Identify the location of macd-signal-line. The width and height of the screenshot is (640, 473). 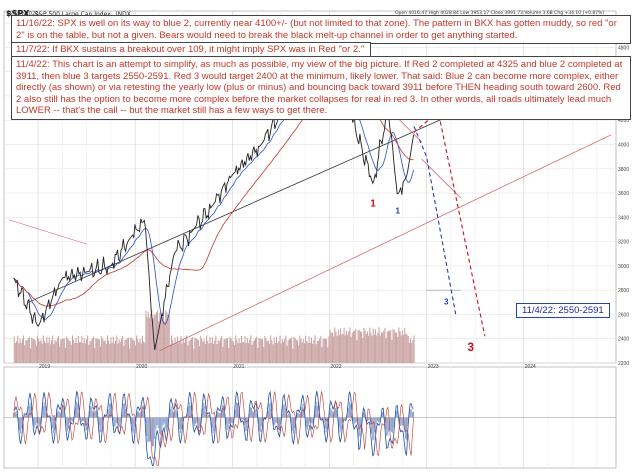
(213, 428).